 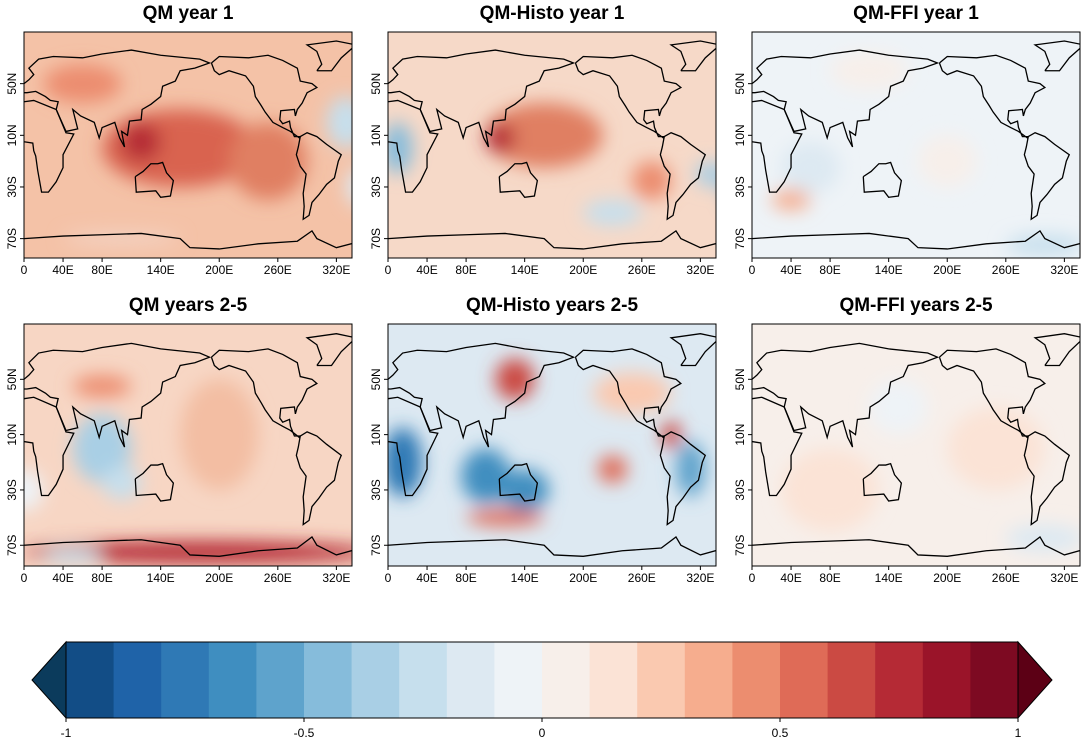 I want to click on panel-title: QM years 2-5, so click(x=188, y=305).